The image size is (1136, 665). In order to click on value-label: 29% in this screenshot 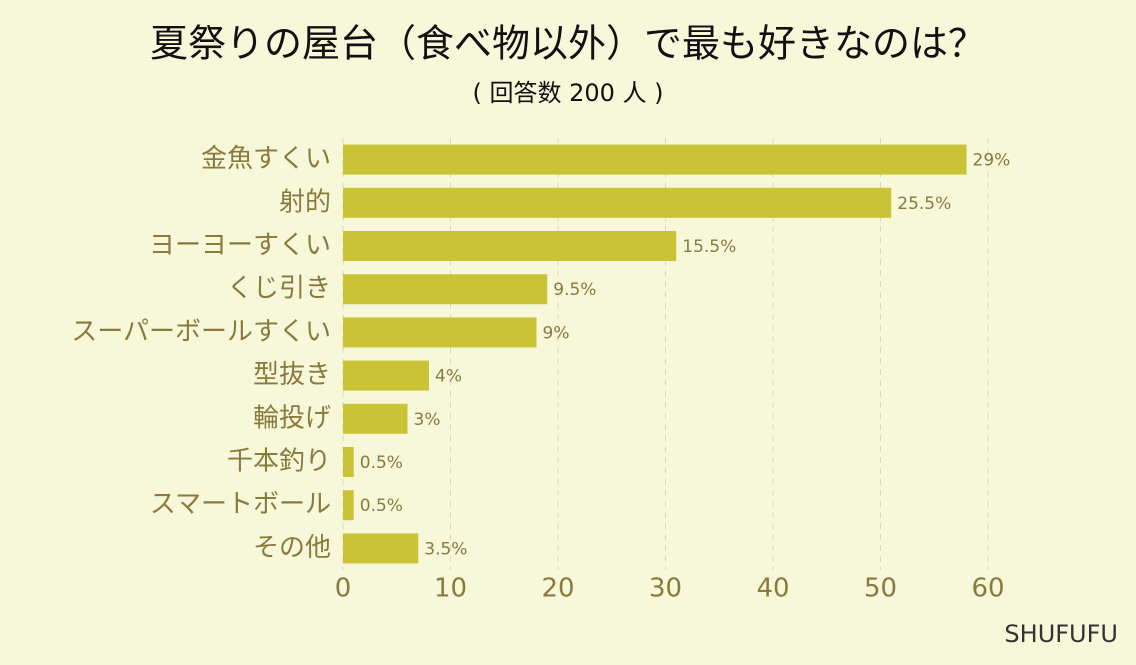, I will do `click(992, 161)`.